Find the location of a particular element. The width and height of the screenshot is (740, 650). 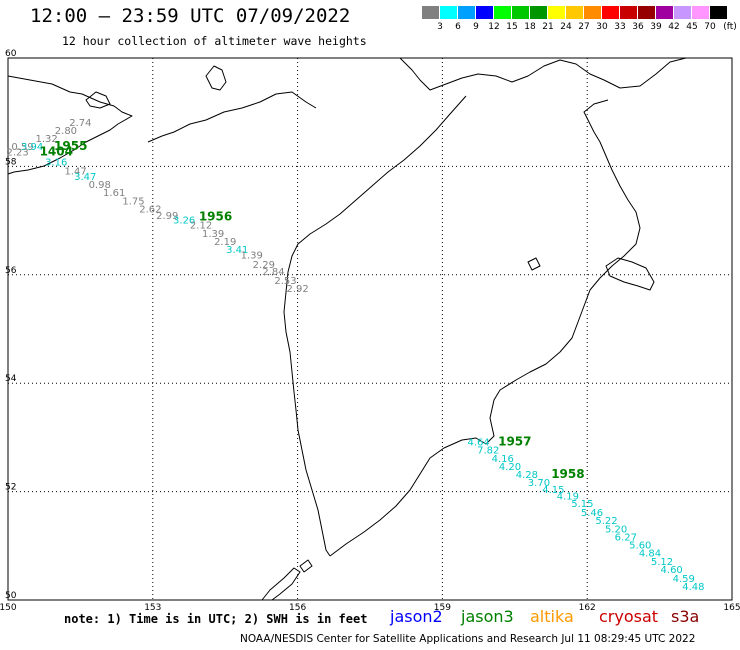

legend-tick-label: 3 is located at coordinates (440, 27).